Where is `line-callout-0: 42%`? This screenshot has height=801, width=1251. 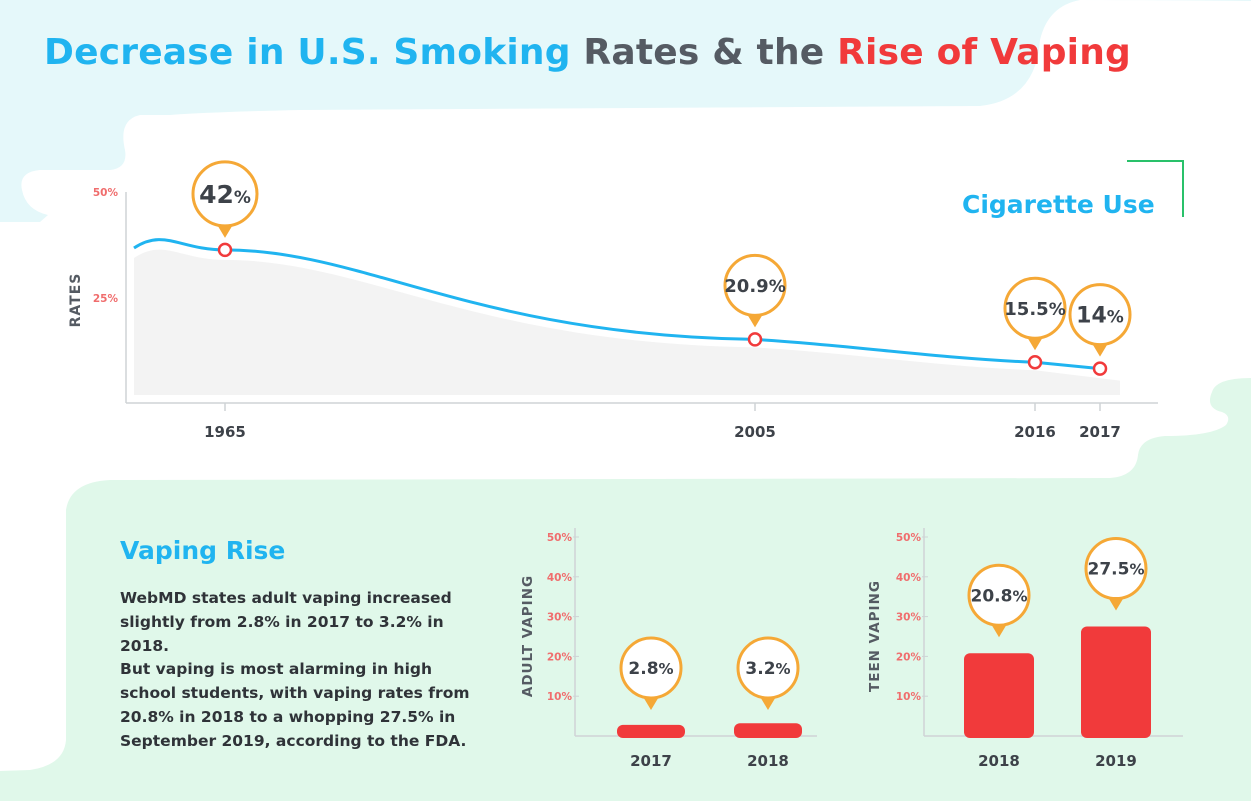 line-callout-0: 42% is located at coordinates (225, 199).